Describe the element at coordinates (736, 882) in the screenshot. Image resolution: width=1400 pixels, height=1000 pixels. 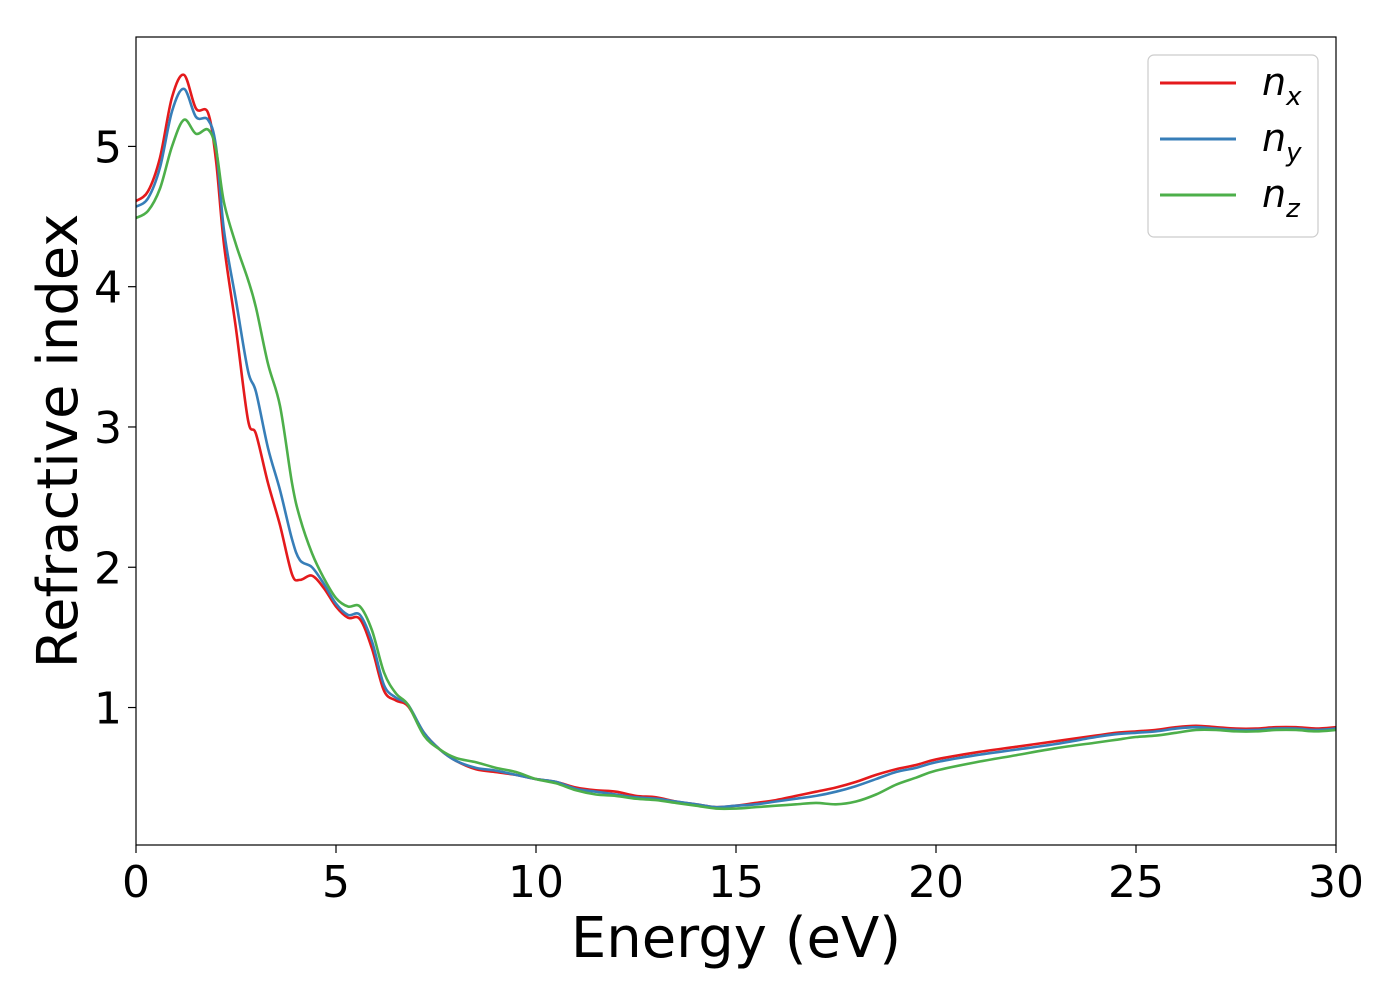
I see `x-tick-label: 15` at that location.